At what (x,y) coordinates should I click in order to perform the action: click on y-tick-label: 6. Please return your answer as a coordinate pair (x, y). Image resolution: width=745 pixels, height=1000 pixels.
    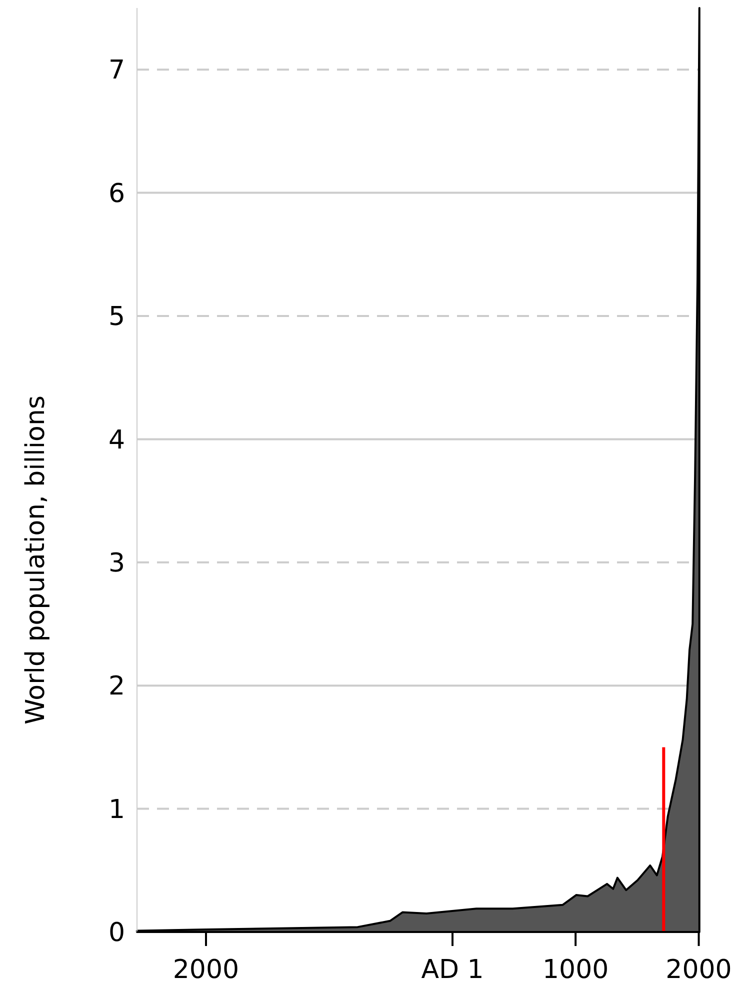
    Looking at the image, I should click on (116, 193).